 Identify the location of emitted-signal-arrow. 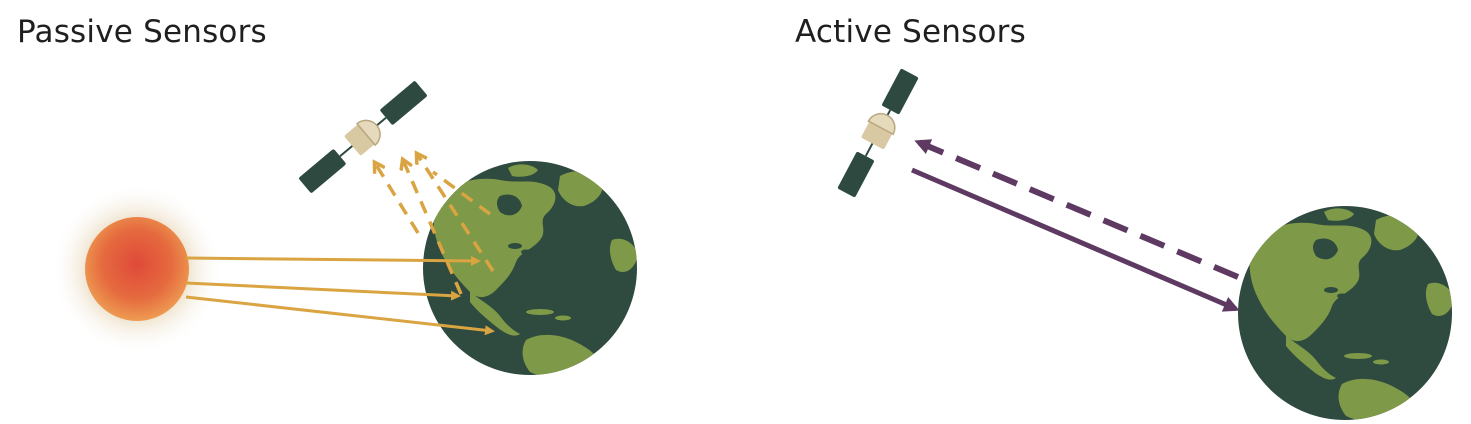
(1075, 239).